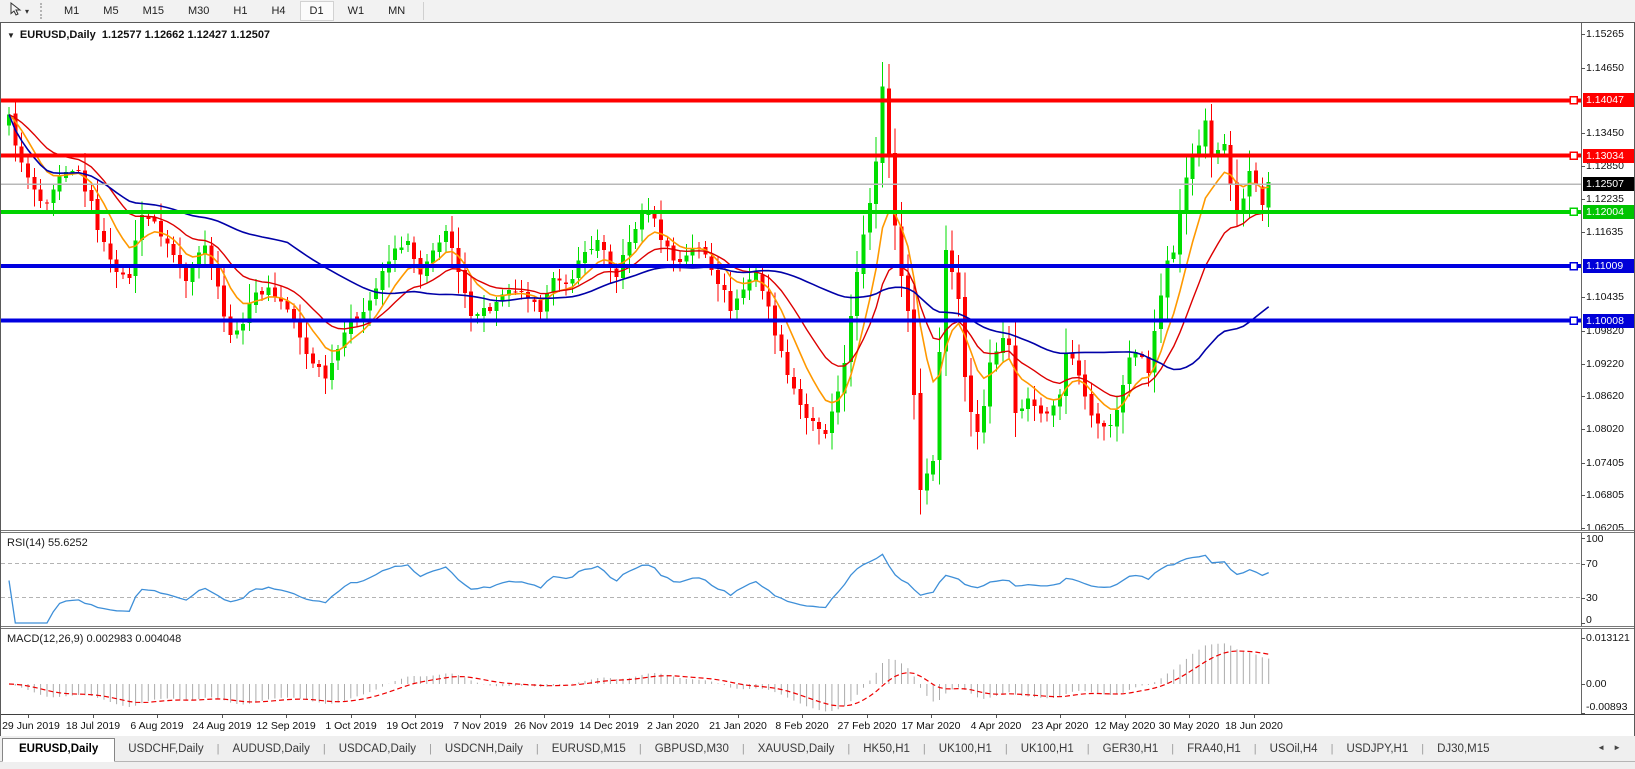  I want to click on tab-scroll-arrows: ◄►, so click(1613, 747).